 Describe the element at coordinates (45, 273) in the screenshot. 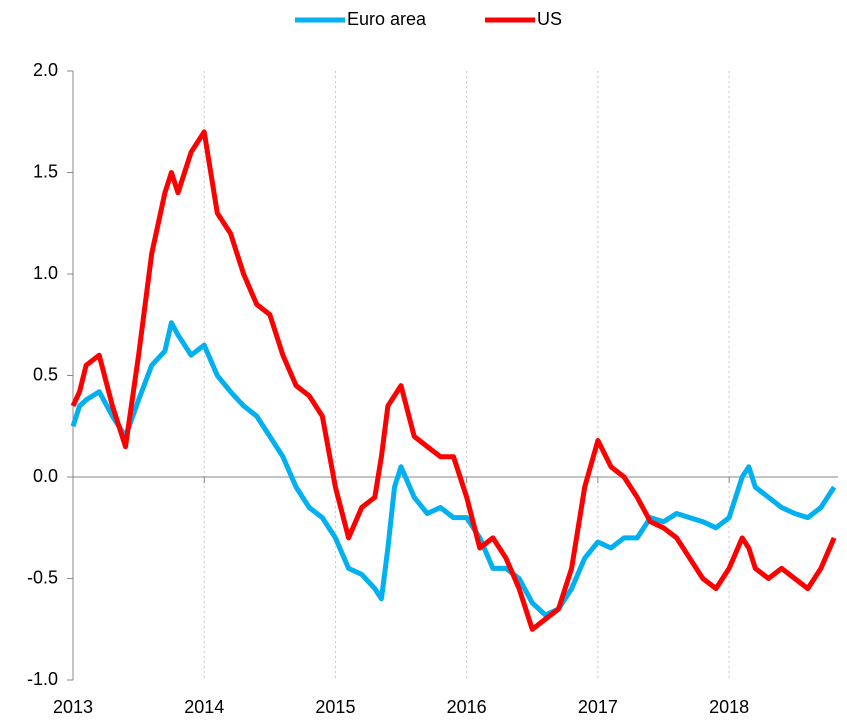

I see `y-tick-label: 1.0` at that location.